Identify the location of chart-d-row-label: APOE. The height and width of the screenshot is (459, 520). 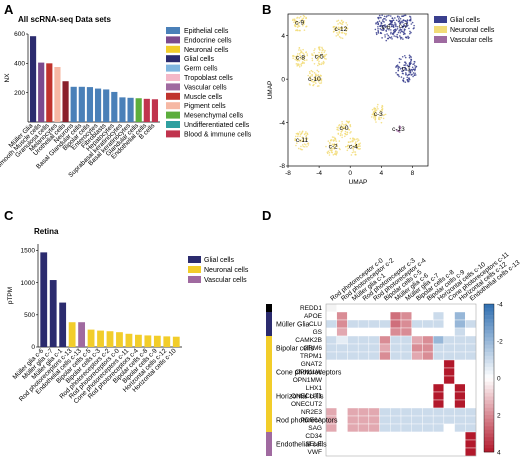
(313, 316).